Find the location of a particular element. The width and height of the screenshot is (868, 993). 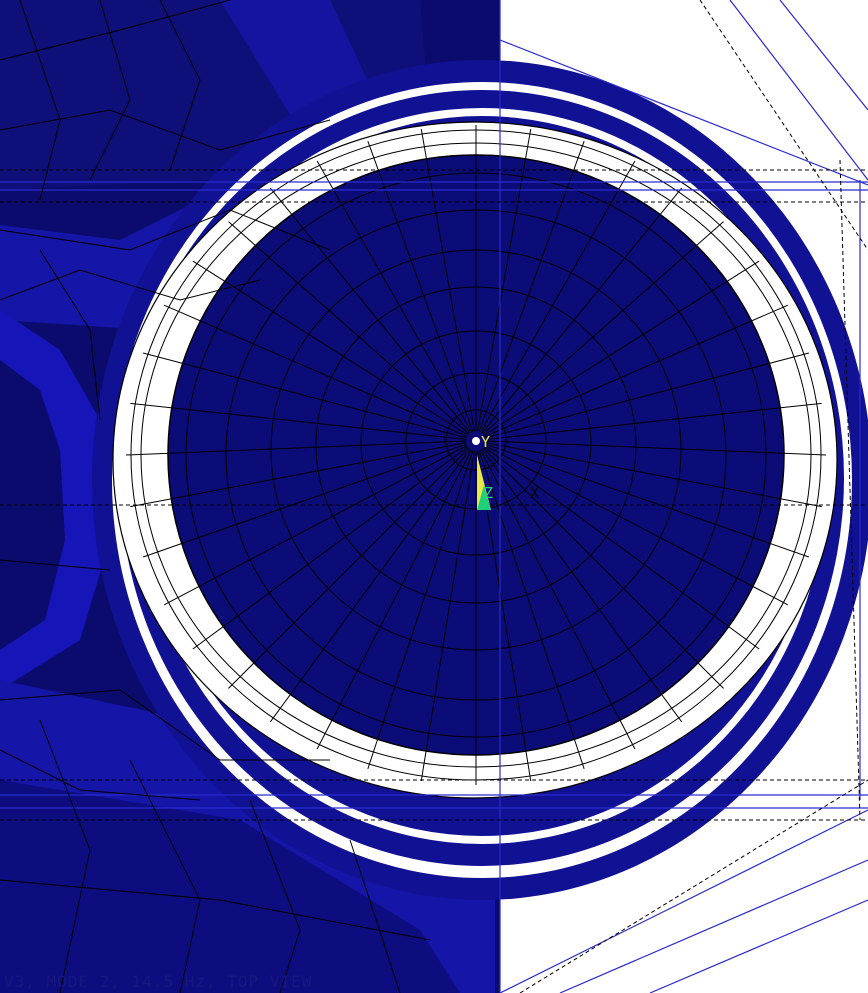

left-housing-inner is located at coordinates (32, 505).